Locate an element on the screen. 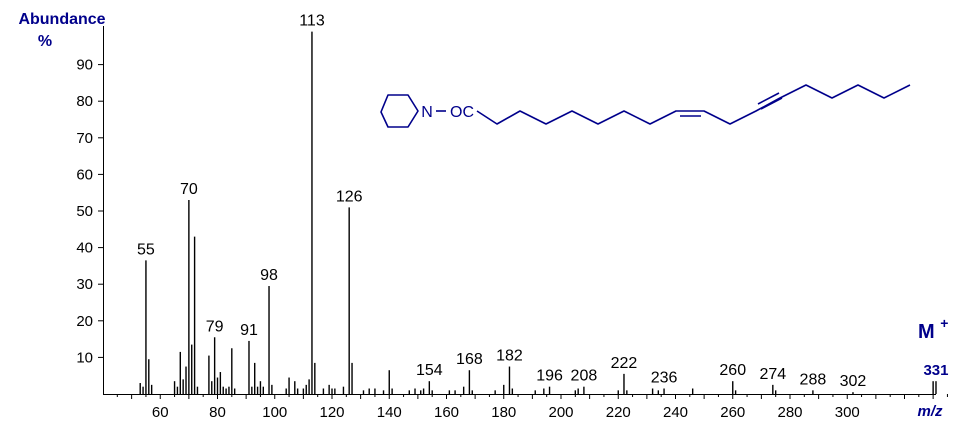 This screenshot has width=959, height=427. x-tick-label: 280 is located at coordinates (789, 412).